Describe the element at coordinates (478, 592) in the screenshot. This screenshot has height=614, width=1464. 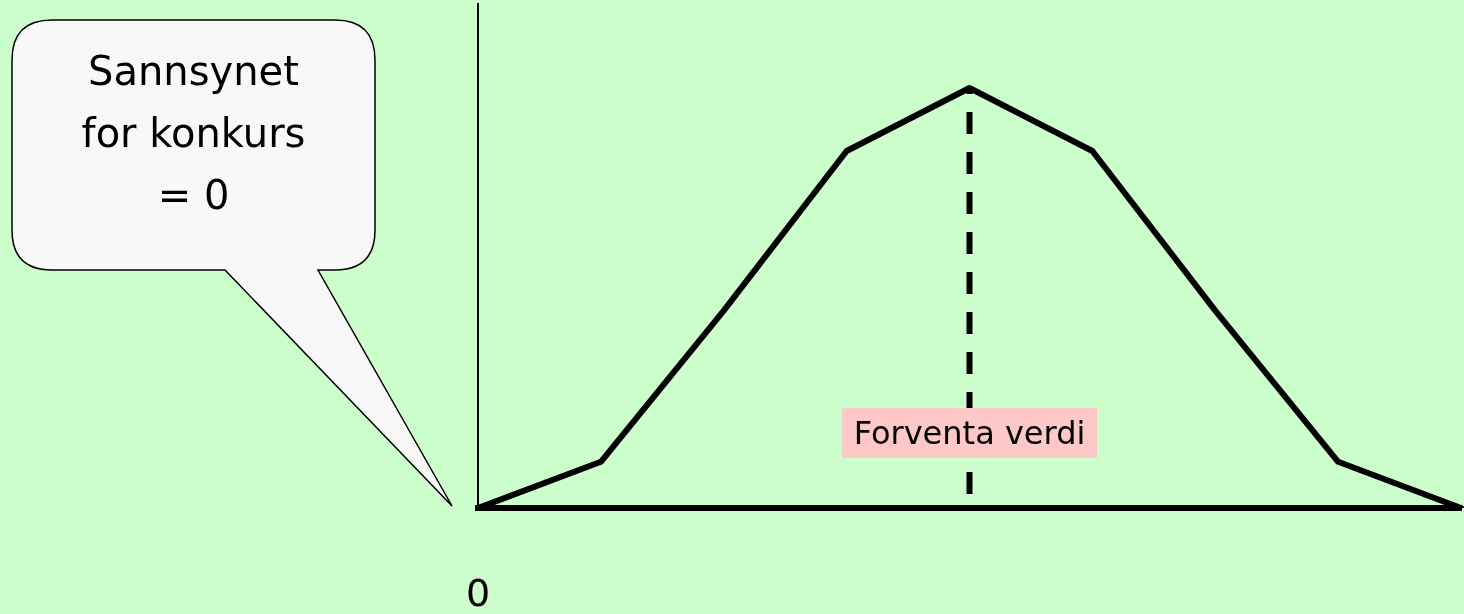
I see `text: 0` at that location.